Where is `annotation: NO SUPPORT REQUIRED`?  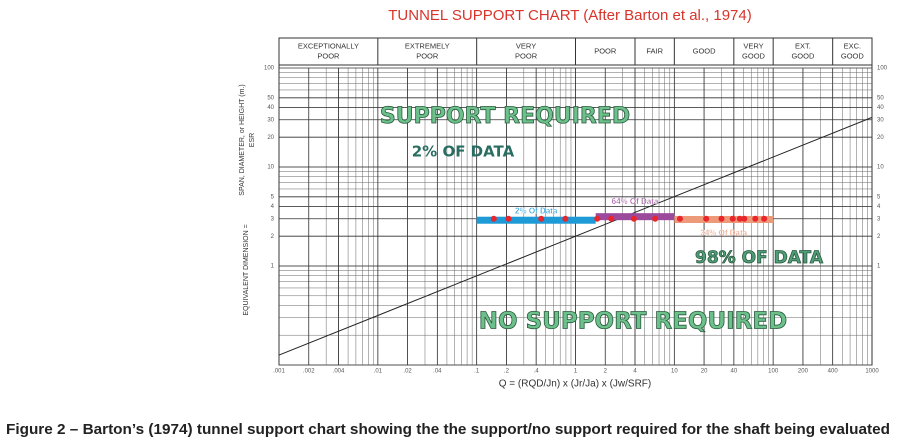
annotation: NO SUPPORT REQUIRED is located at coordinates (633, 322).